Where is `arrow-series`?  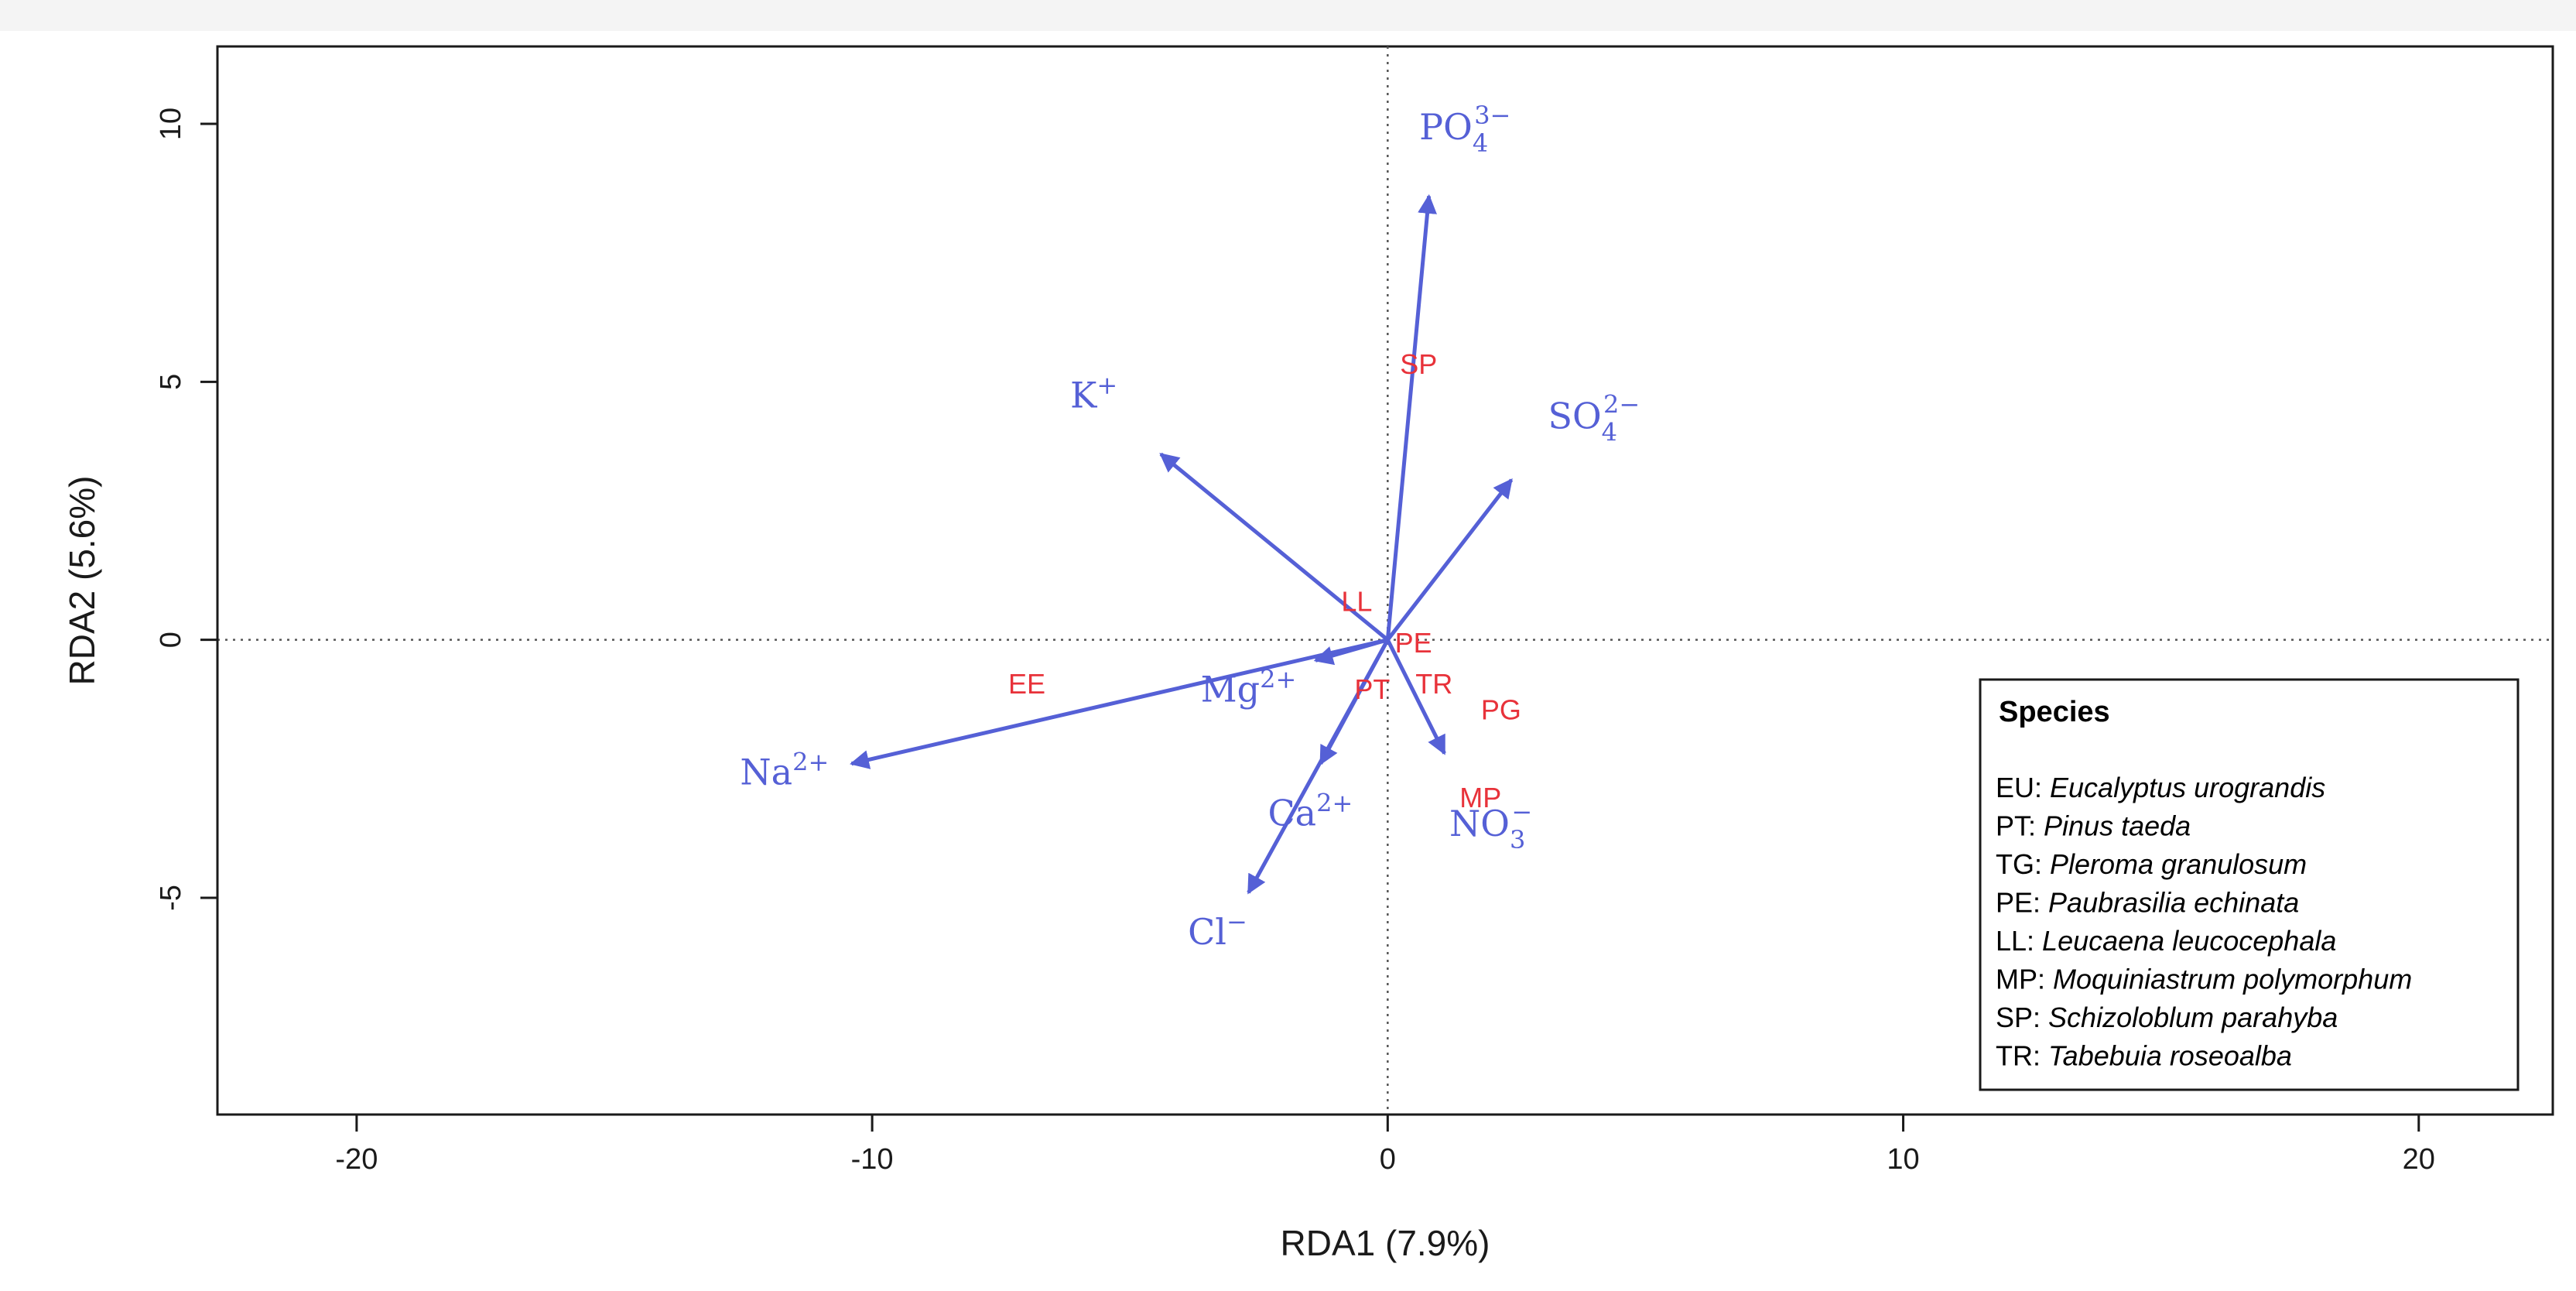
arrow-series is located at coordinates (1182, 544).